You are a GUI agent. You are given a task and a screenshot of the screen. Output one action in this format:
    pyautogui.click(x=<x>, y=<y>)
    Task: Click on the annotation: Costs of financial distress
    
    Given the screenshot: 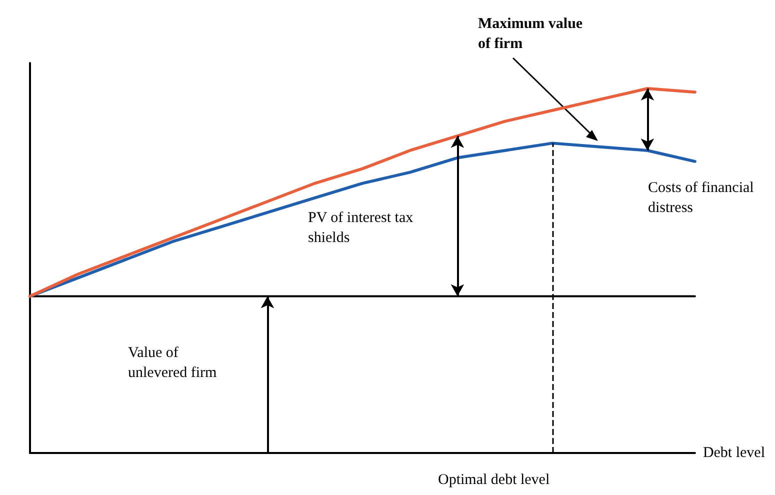 What is the action you would take?
    pyautogui.click(x=703, y=198)
    